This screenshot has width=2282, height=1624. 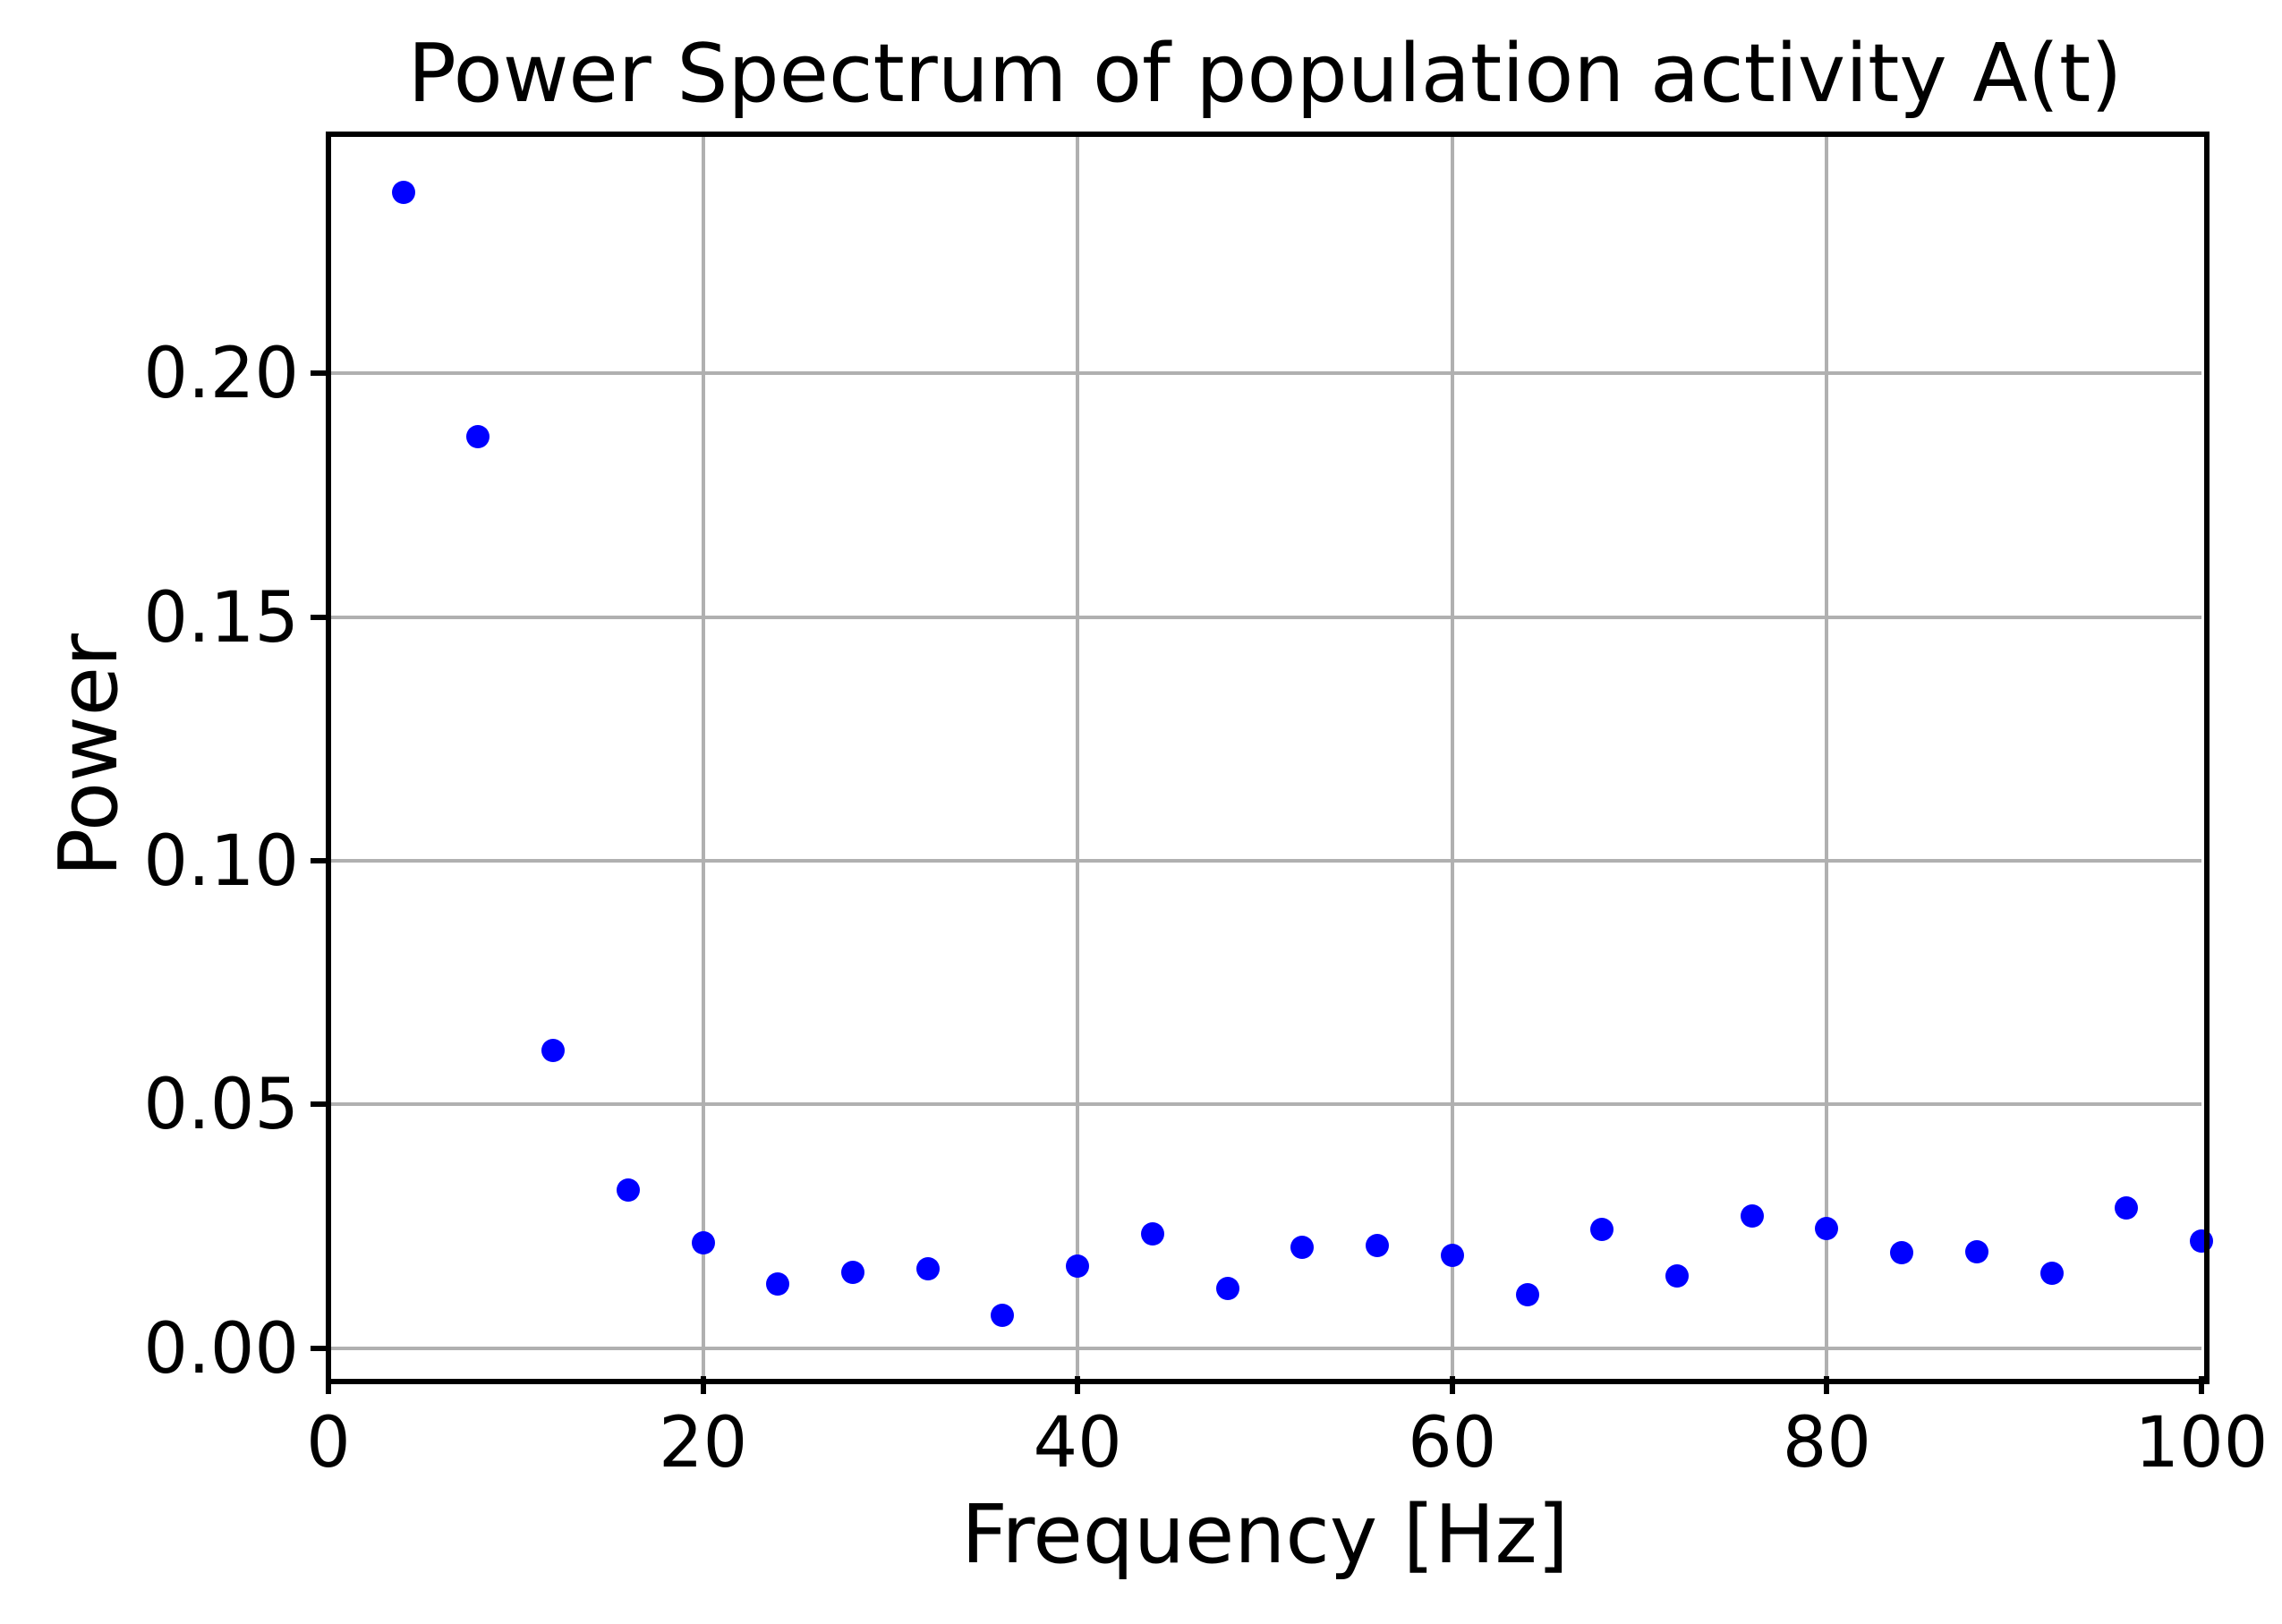 What do you see at coordinates (221, 1349) in the screenshot?
I see `y-tick-label: 0.00` at bounding box center [221, 1349].